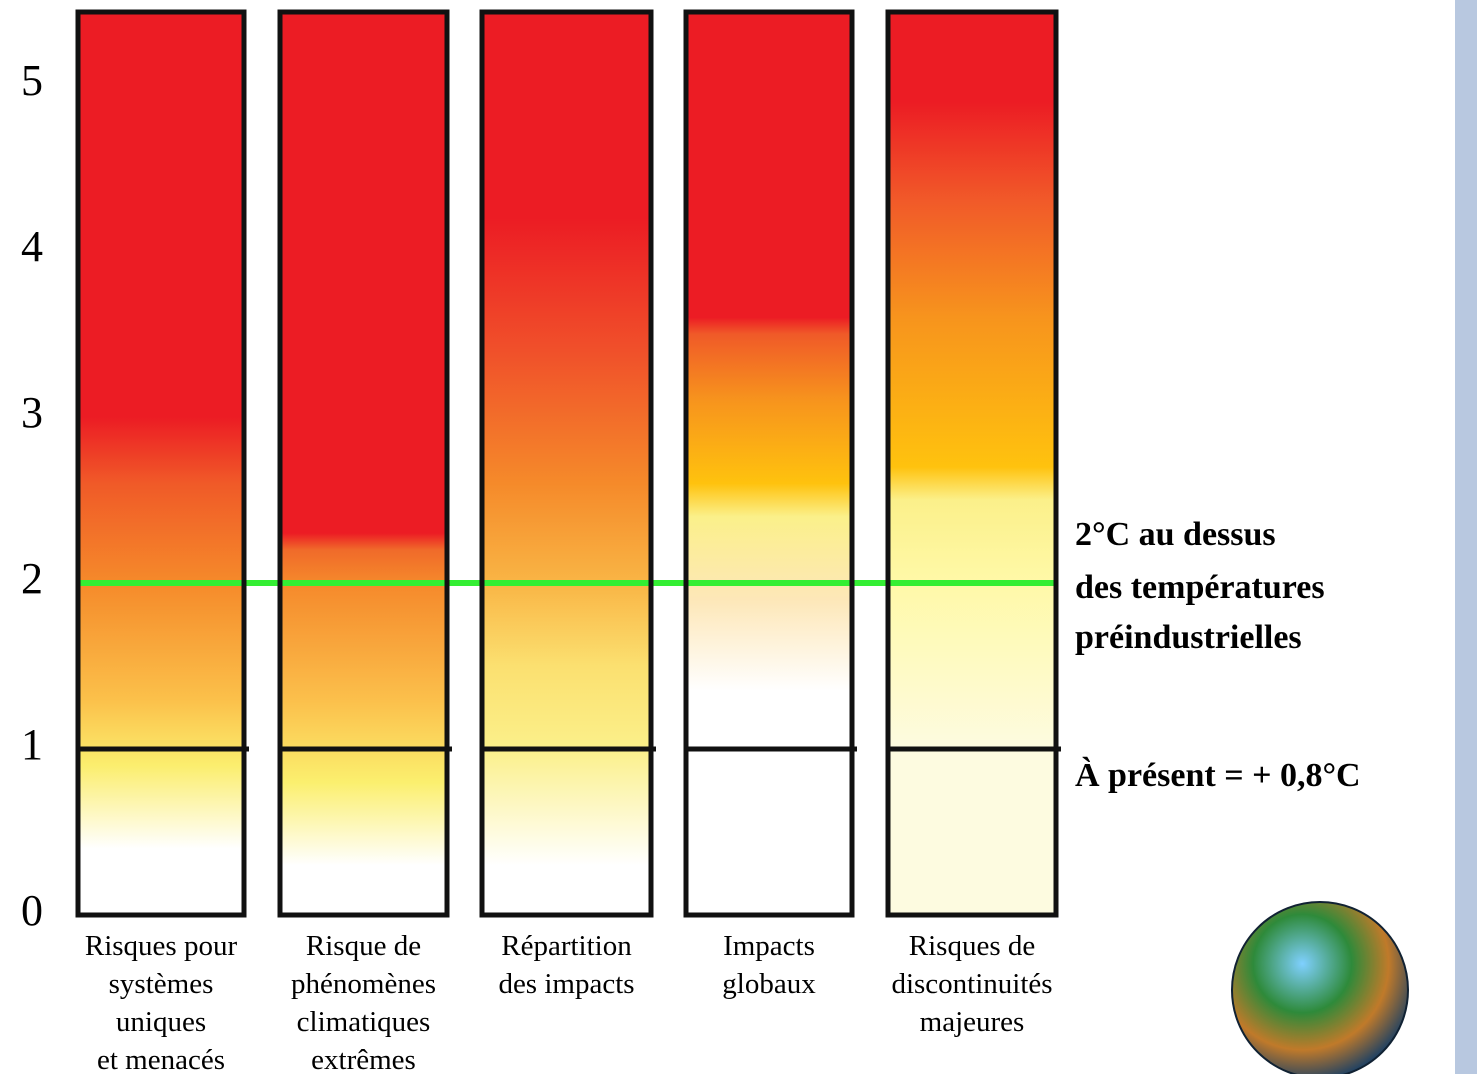 Image resolution: width=1477 pixels, height=1074 pixels. I want to click on y-tick-label: 5, so click(32, 80).